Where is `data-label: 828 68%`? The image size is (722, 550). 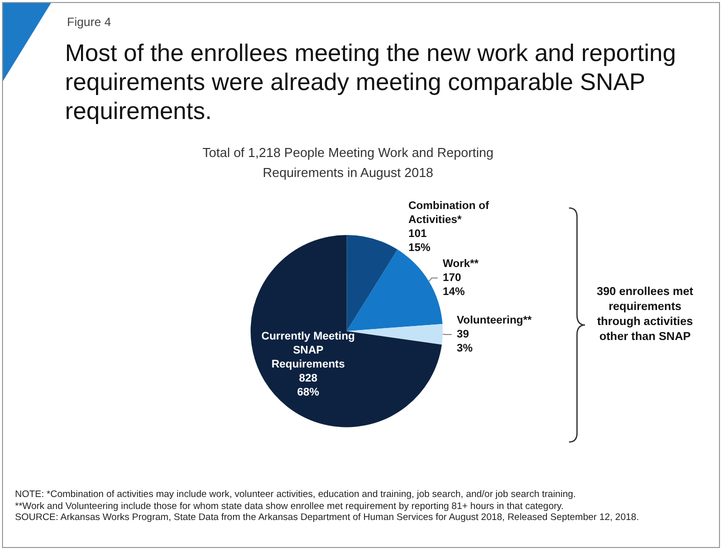
data-label: 828 68% is located at coordinates (308, 385).